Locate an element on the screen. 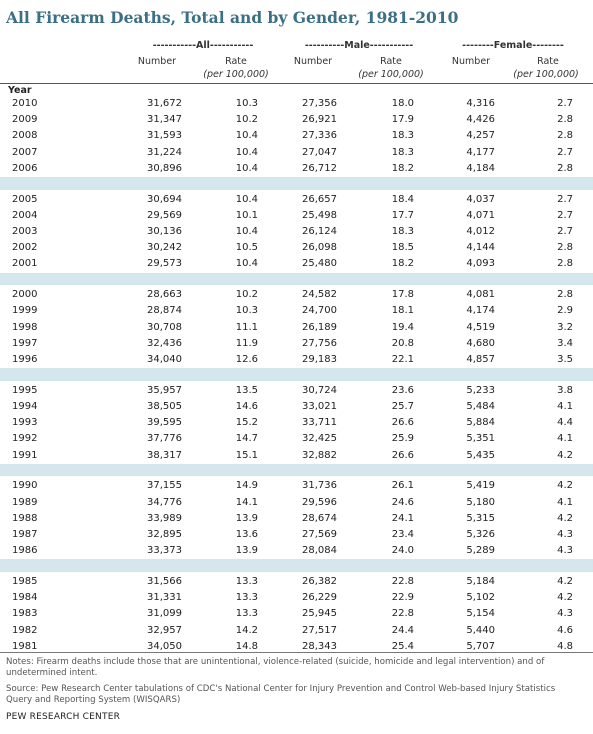  cell-year: 1993 is located at coordinates (25, 423).